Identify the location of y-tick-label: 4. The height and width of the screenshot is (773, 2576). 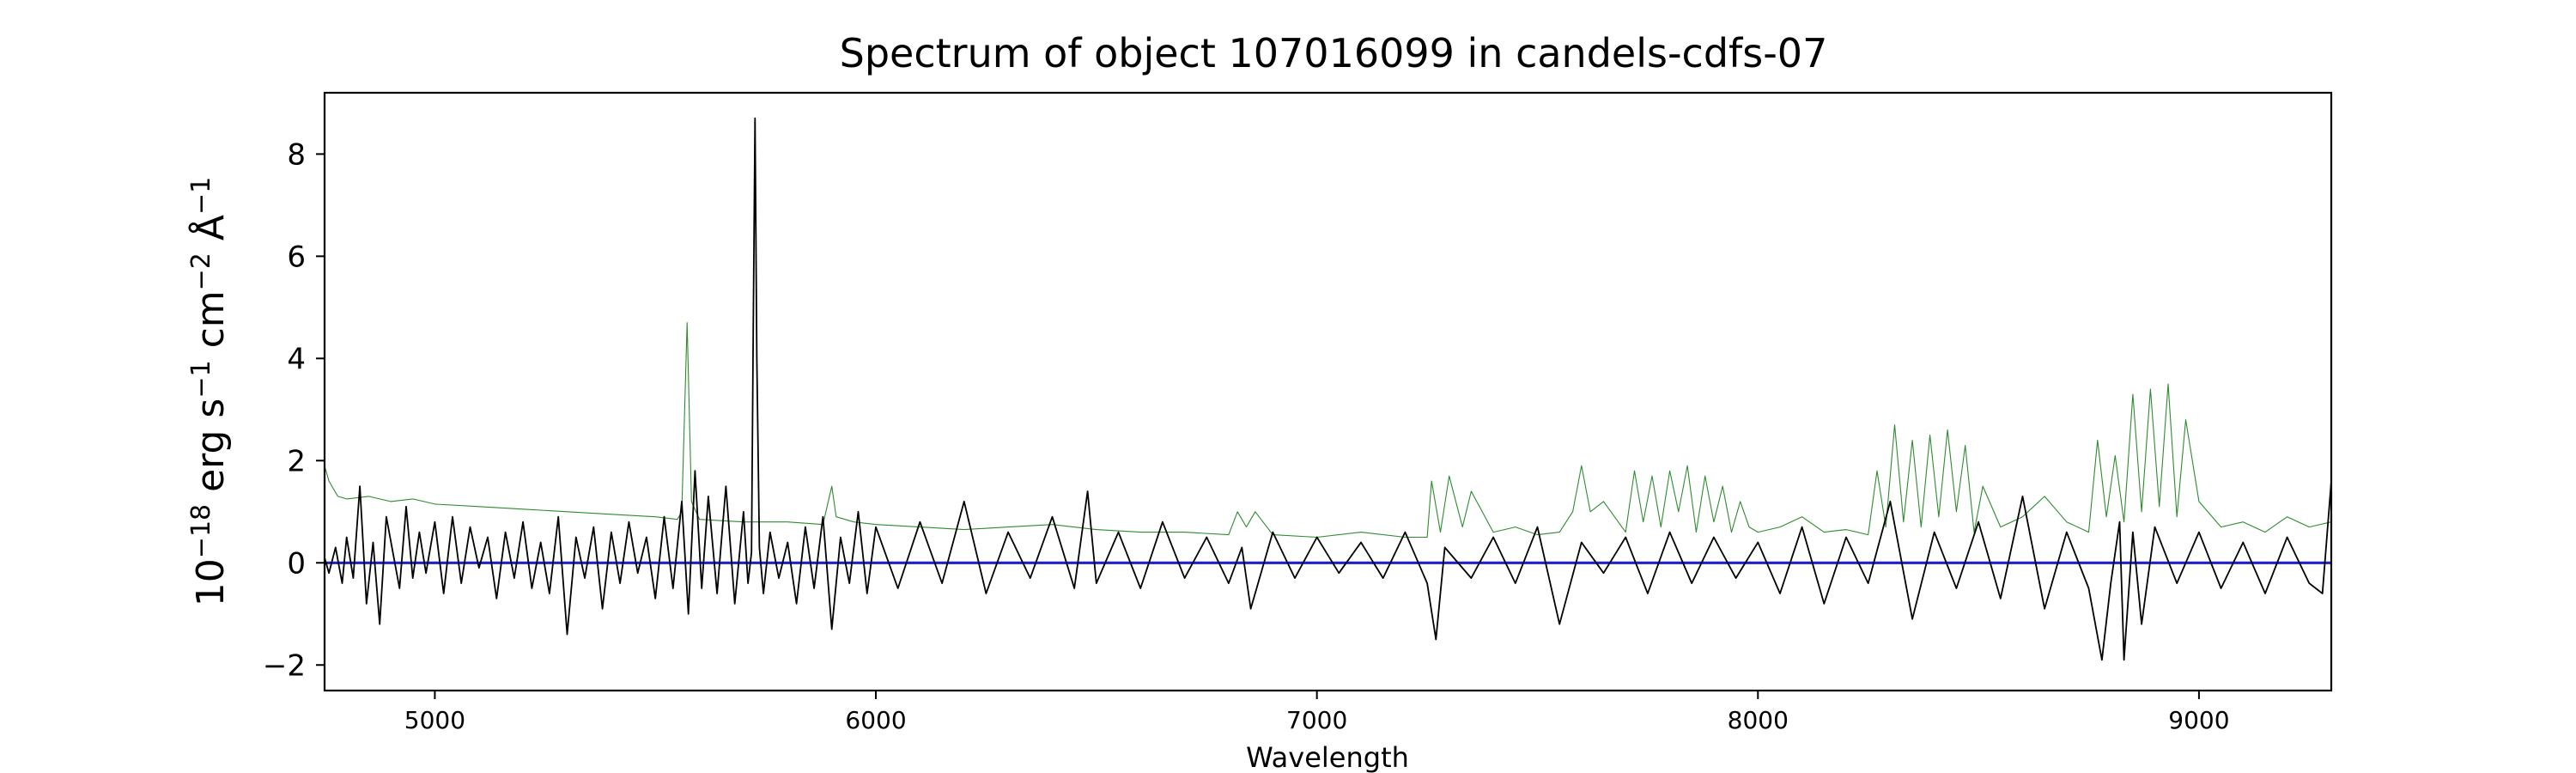
(296, 359).